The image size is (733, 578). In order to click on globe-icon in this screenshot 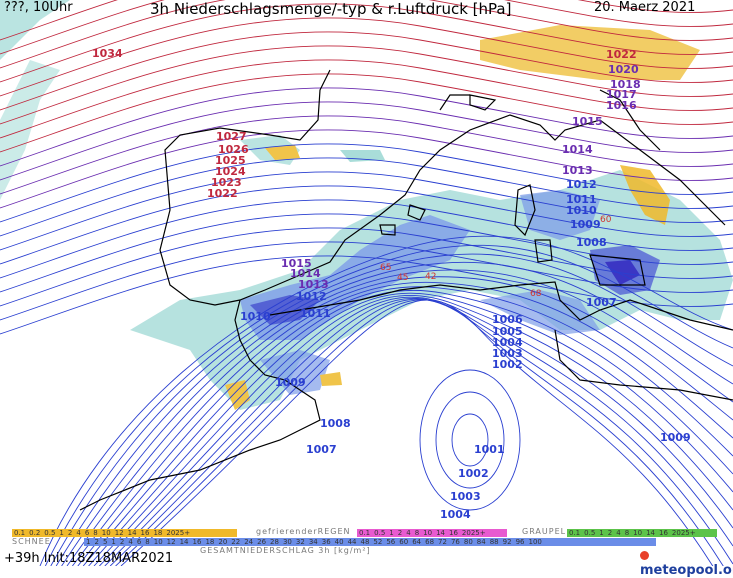, I will do `click(644, 555)`.